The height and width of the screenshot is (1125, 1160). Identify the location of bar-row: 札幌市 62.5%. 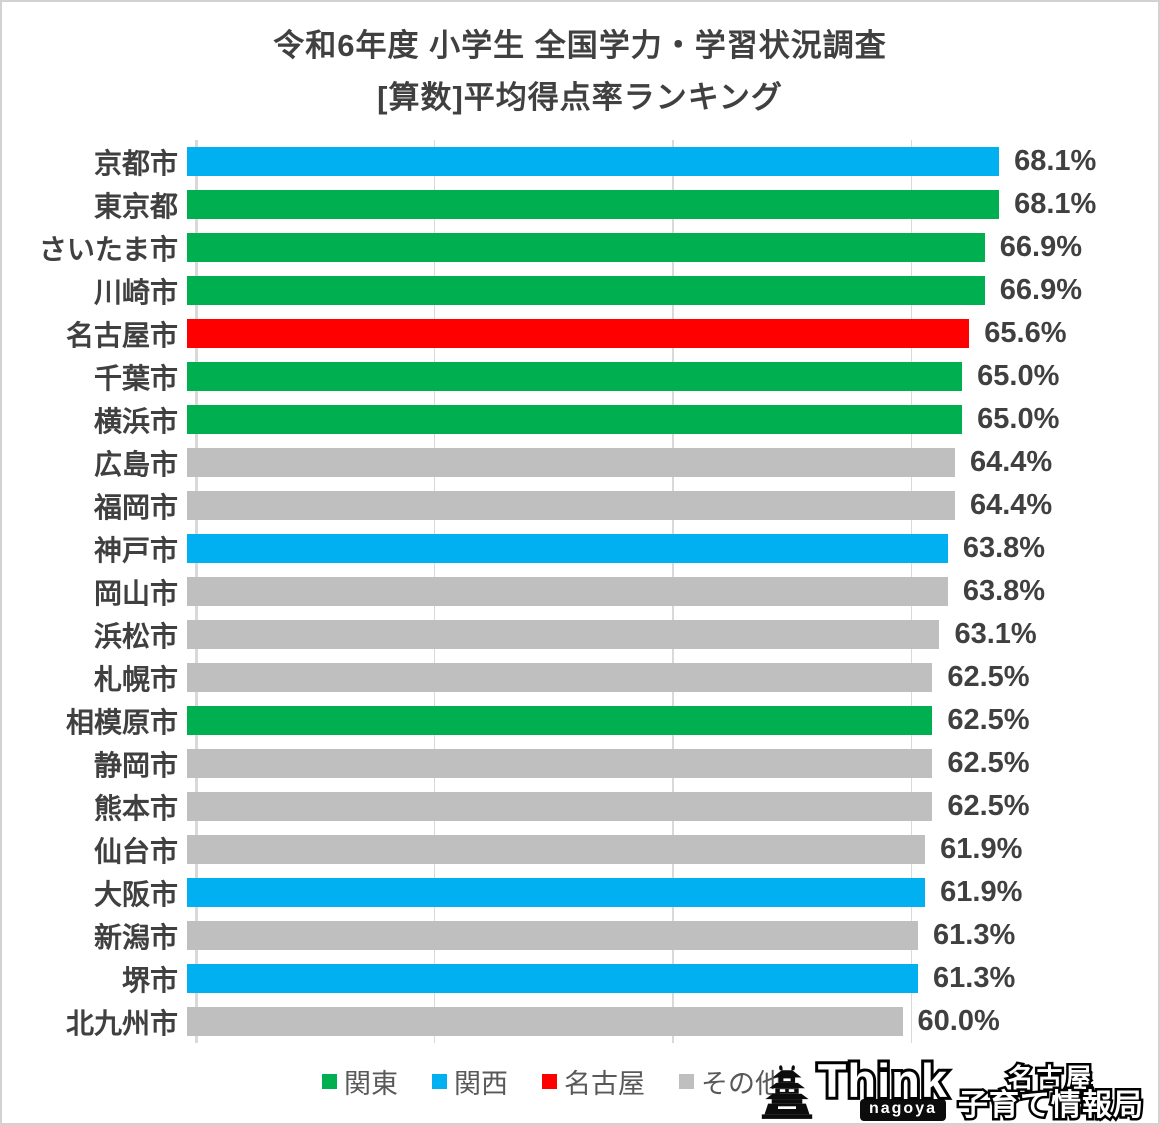
(575, 677).